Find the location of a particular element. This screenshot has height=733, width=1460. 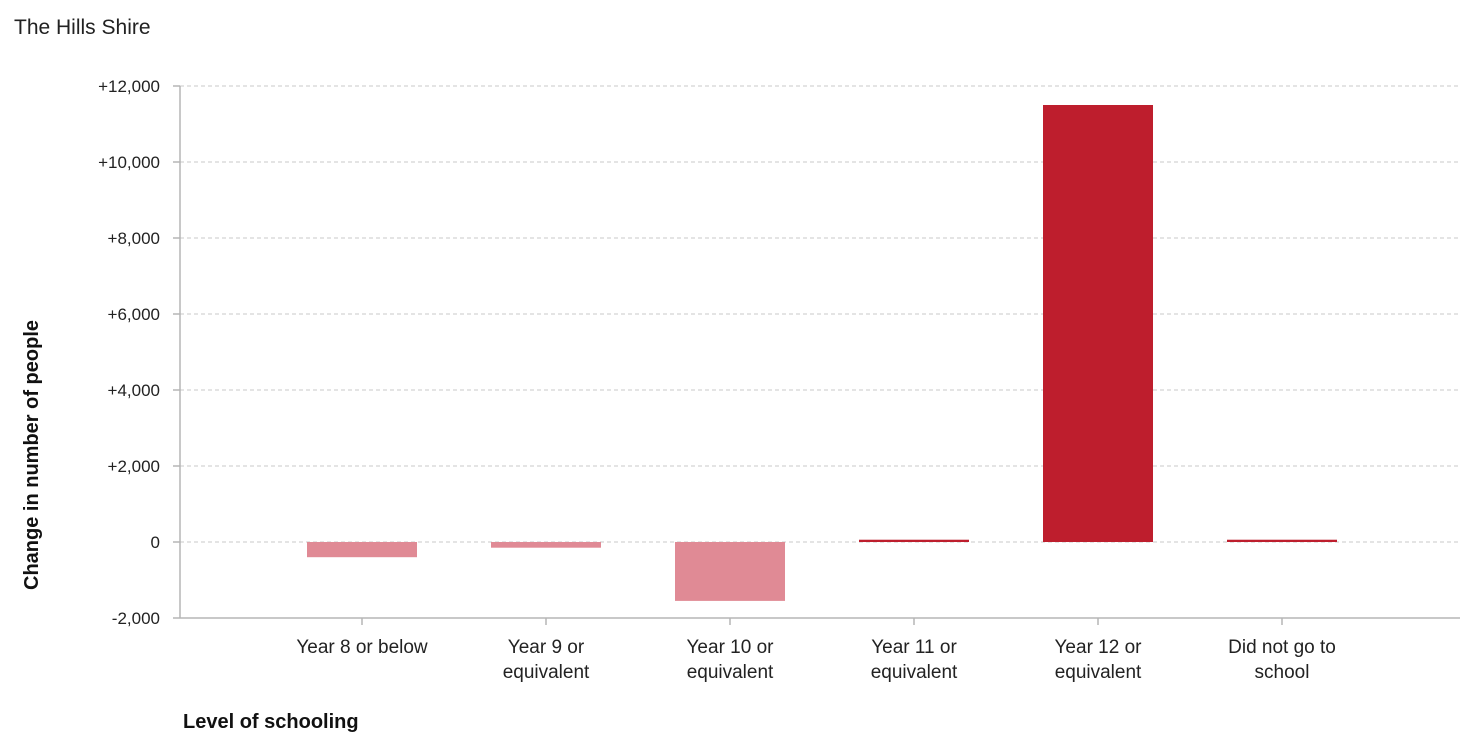

y-tick-label: +8,000 is located at coordinates (134, 238).